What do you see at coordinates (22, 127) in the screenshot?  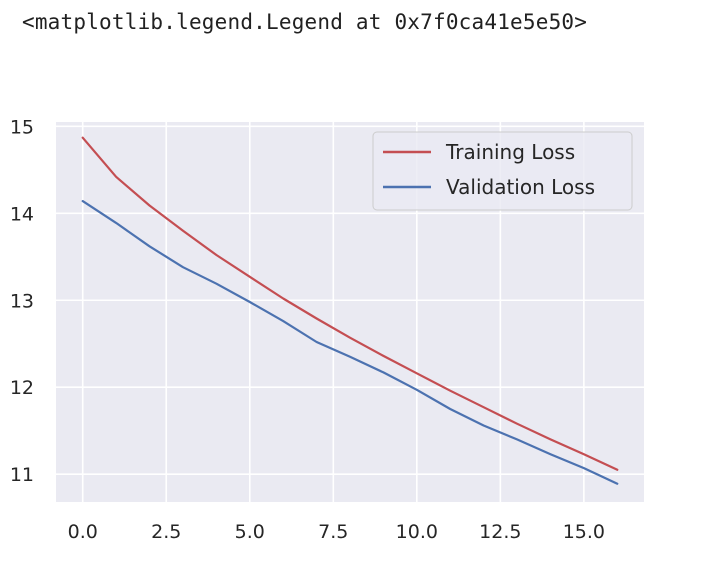 I see `y-tick-label: 15` at bounding box center [22, 127].